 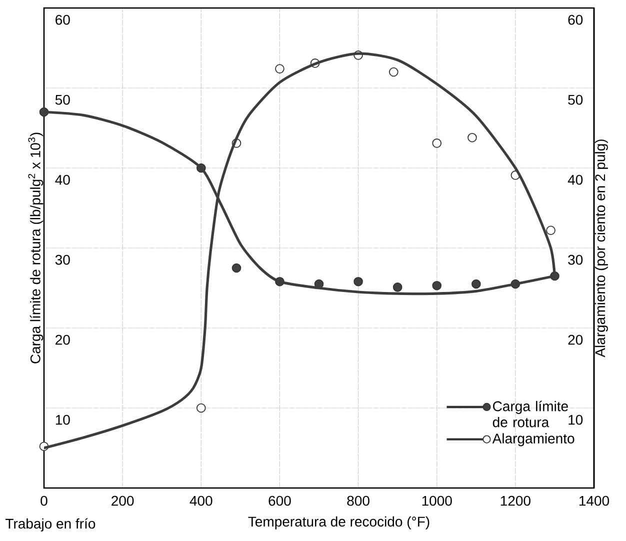 What do you see at coordinates (515, 501) in the screenshot?
I see `x-tick-label: 1200` at bounding box center [515, 501].